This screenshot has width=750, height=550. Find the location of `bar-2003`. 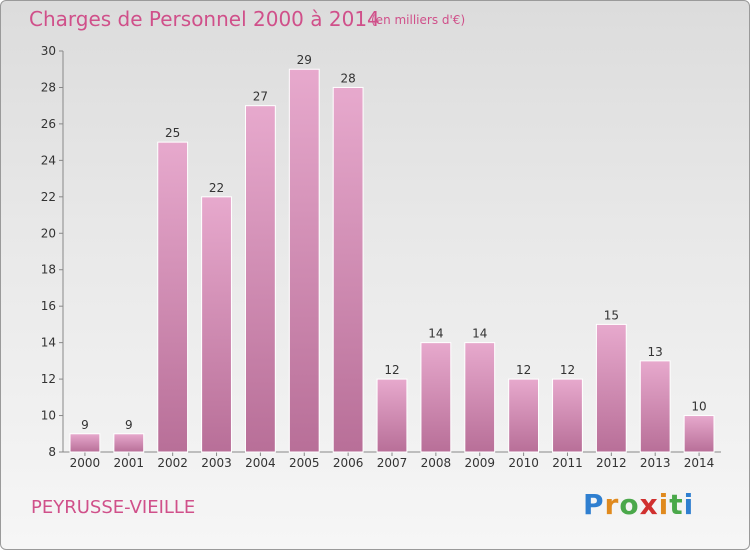

bar-2003 is located at coordinates (216, 324).